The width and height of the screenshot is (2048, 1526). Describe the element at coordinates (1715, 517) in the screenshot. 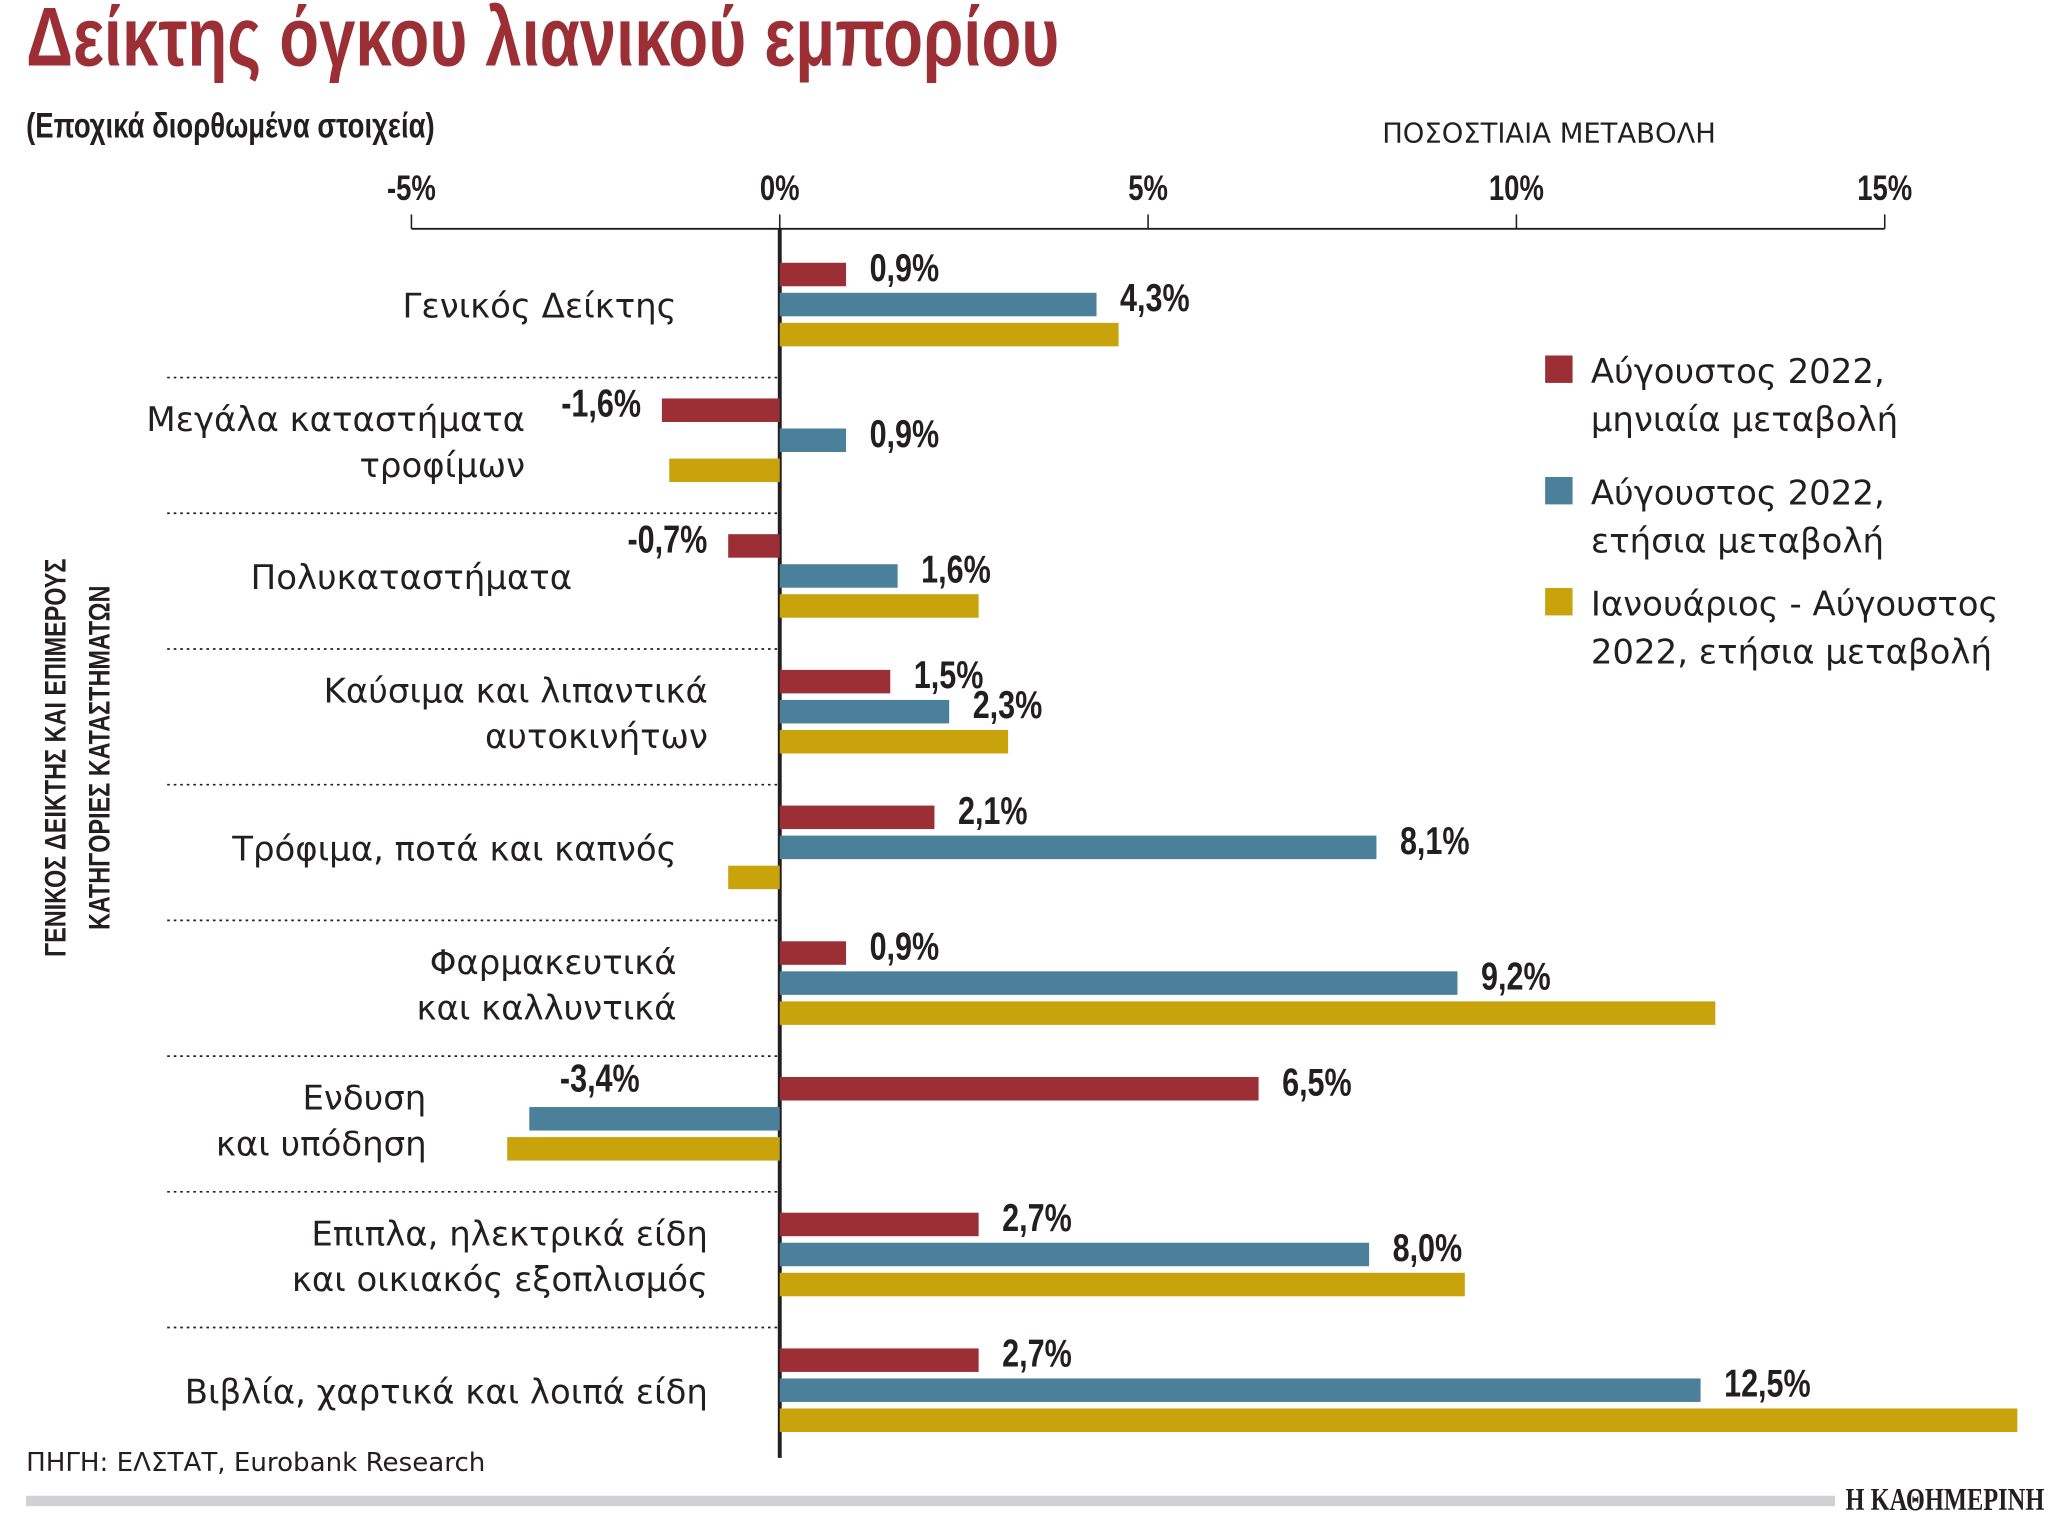

I see `legend-item: Αύγουστος 2022, ετήσια μεταβολή` at that location.